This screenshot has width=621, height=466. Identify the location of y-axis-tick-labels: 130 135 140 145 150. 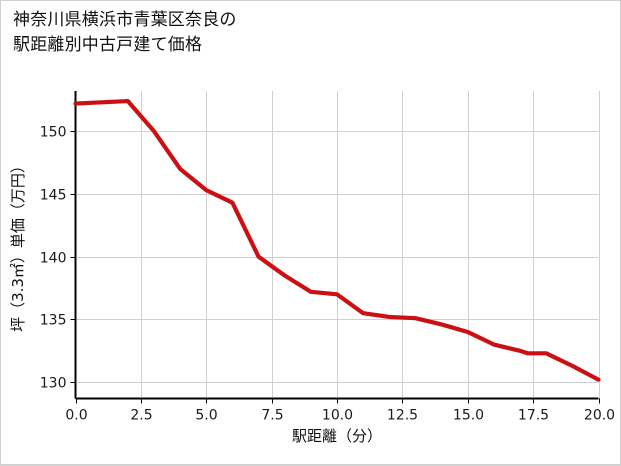
(53, 258).